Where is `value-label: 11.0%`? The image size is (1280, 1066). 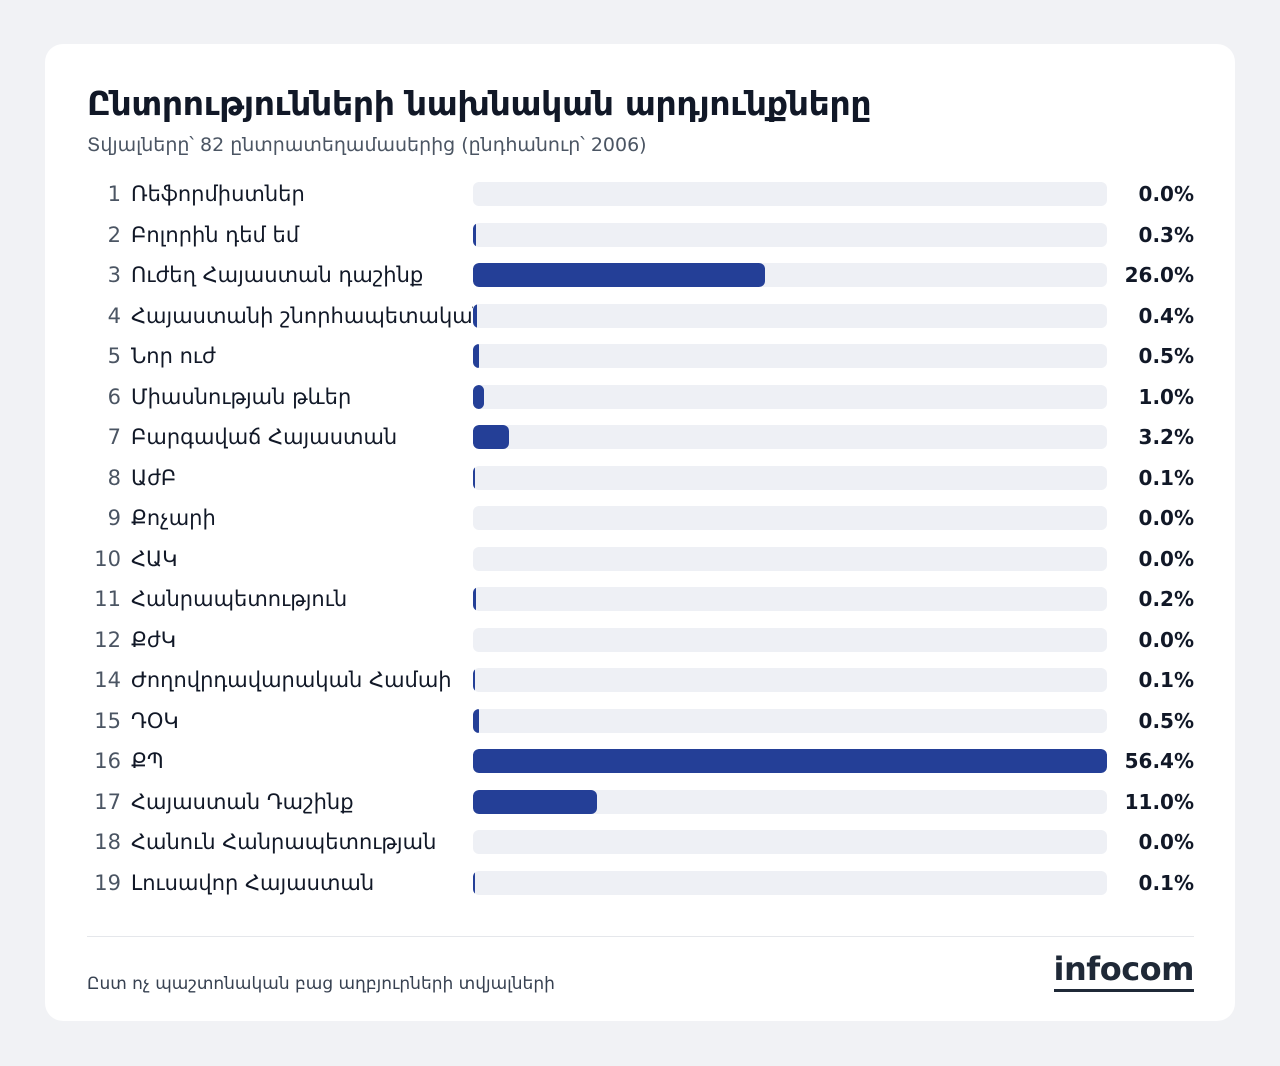
value-label: 11.0% is located at coordinates (1159, 801).